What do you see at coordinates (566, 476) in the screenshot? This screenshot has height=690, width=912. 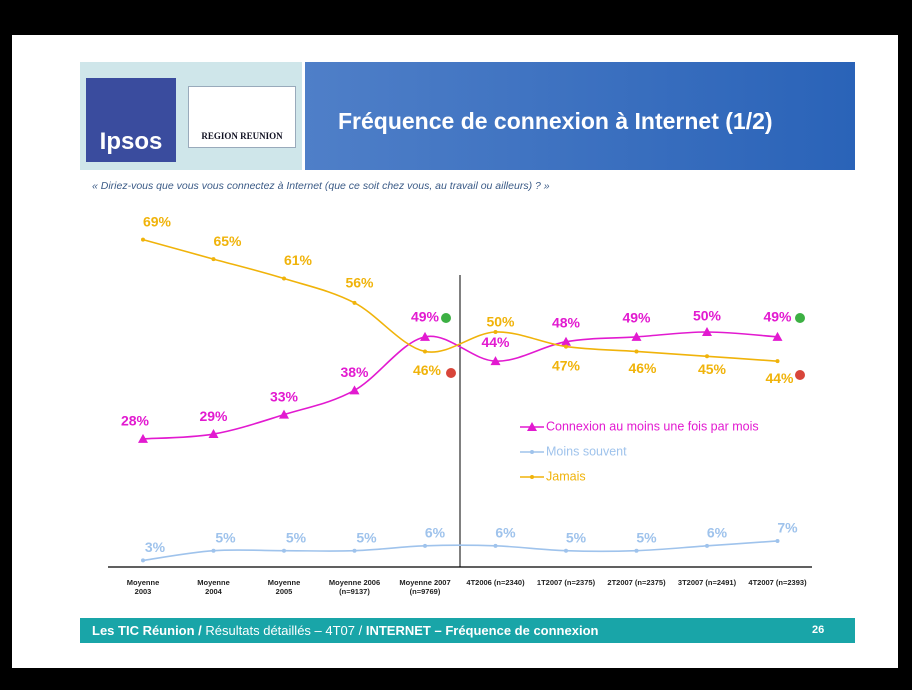 I see `legend-label: Jamais` at bounding box center [566, 476].